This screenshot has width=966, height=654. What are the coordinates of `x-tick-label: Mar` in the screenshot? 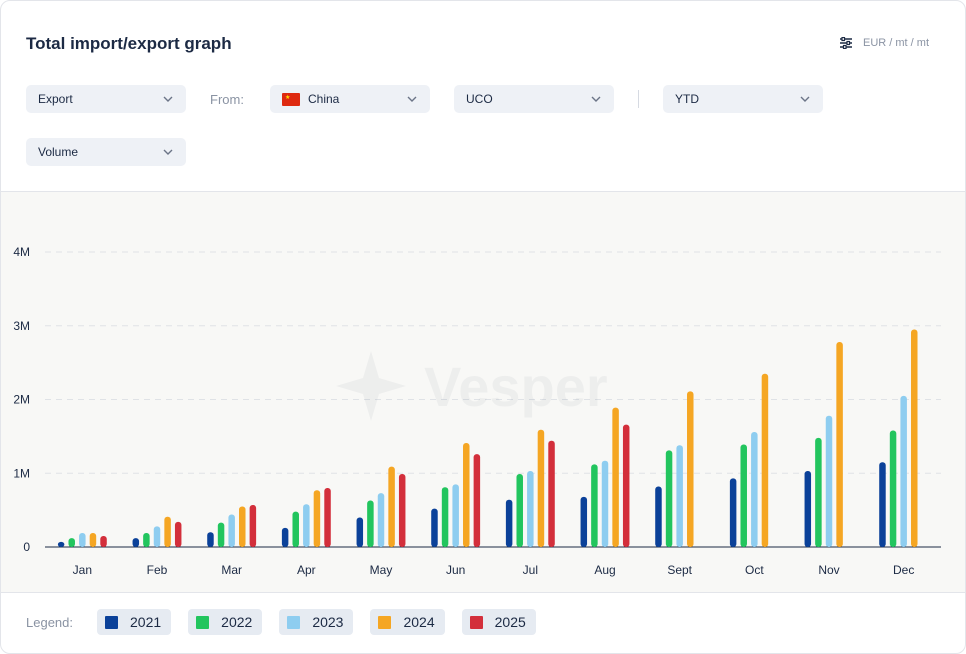 It's located at (231, 570).